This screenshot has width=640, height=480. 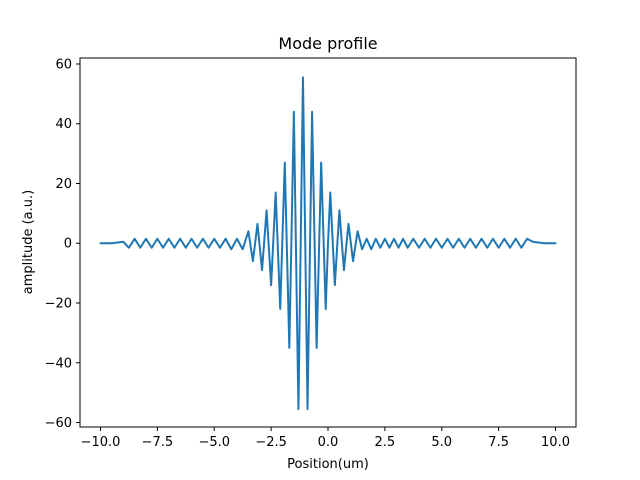 What do you see at coordinates (62, 244) in the screenshot?
I see `y-axis: −60 −40 −20 0 20 40 60` at bounding box center [62, 244].